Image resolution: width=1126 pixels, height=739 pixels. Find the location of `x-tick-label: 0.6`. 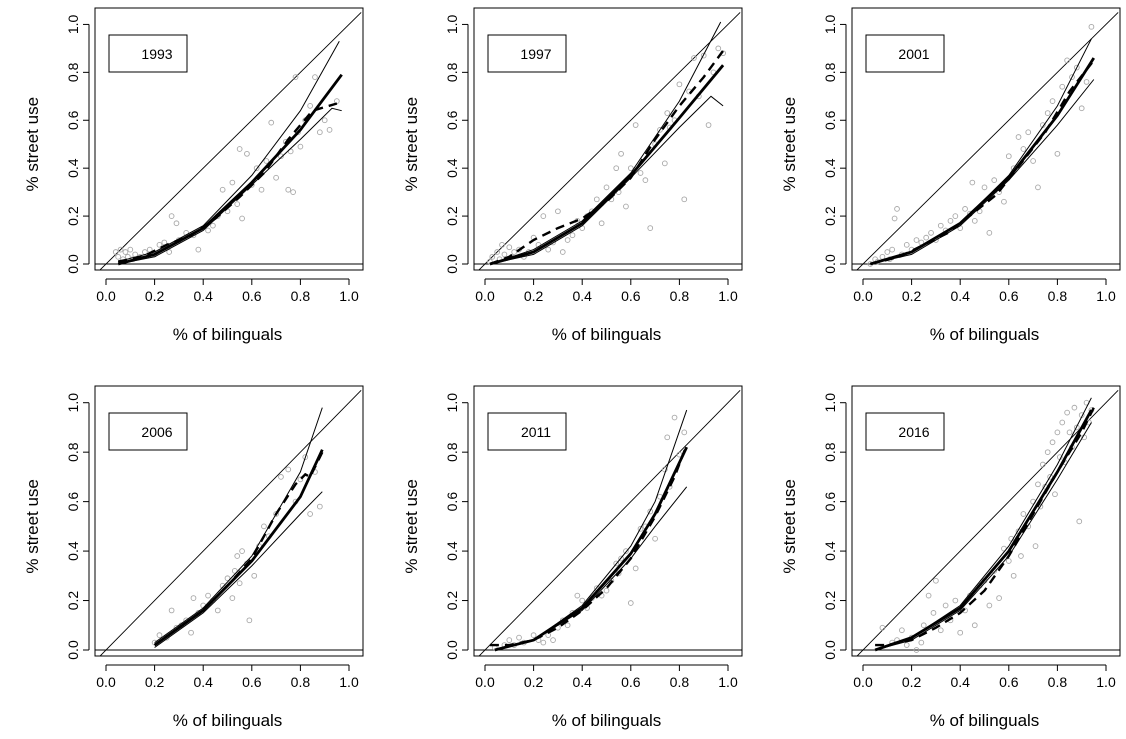

x-tick-label: 0.6 is located at coordinates (1009, 296).